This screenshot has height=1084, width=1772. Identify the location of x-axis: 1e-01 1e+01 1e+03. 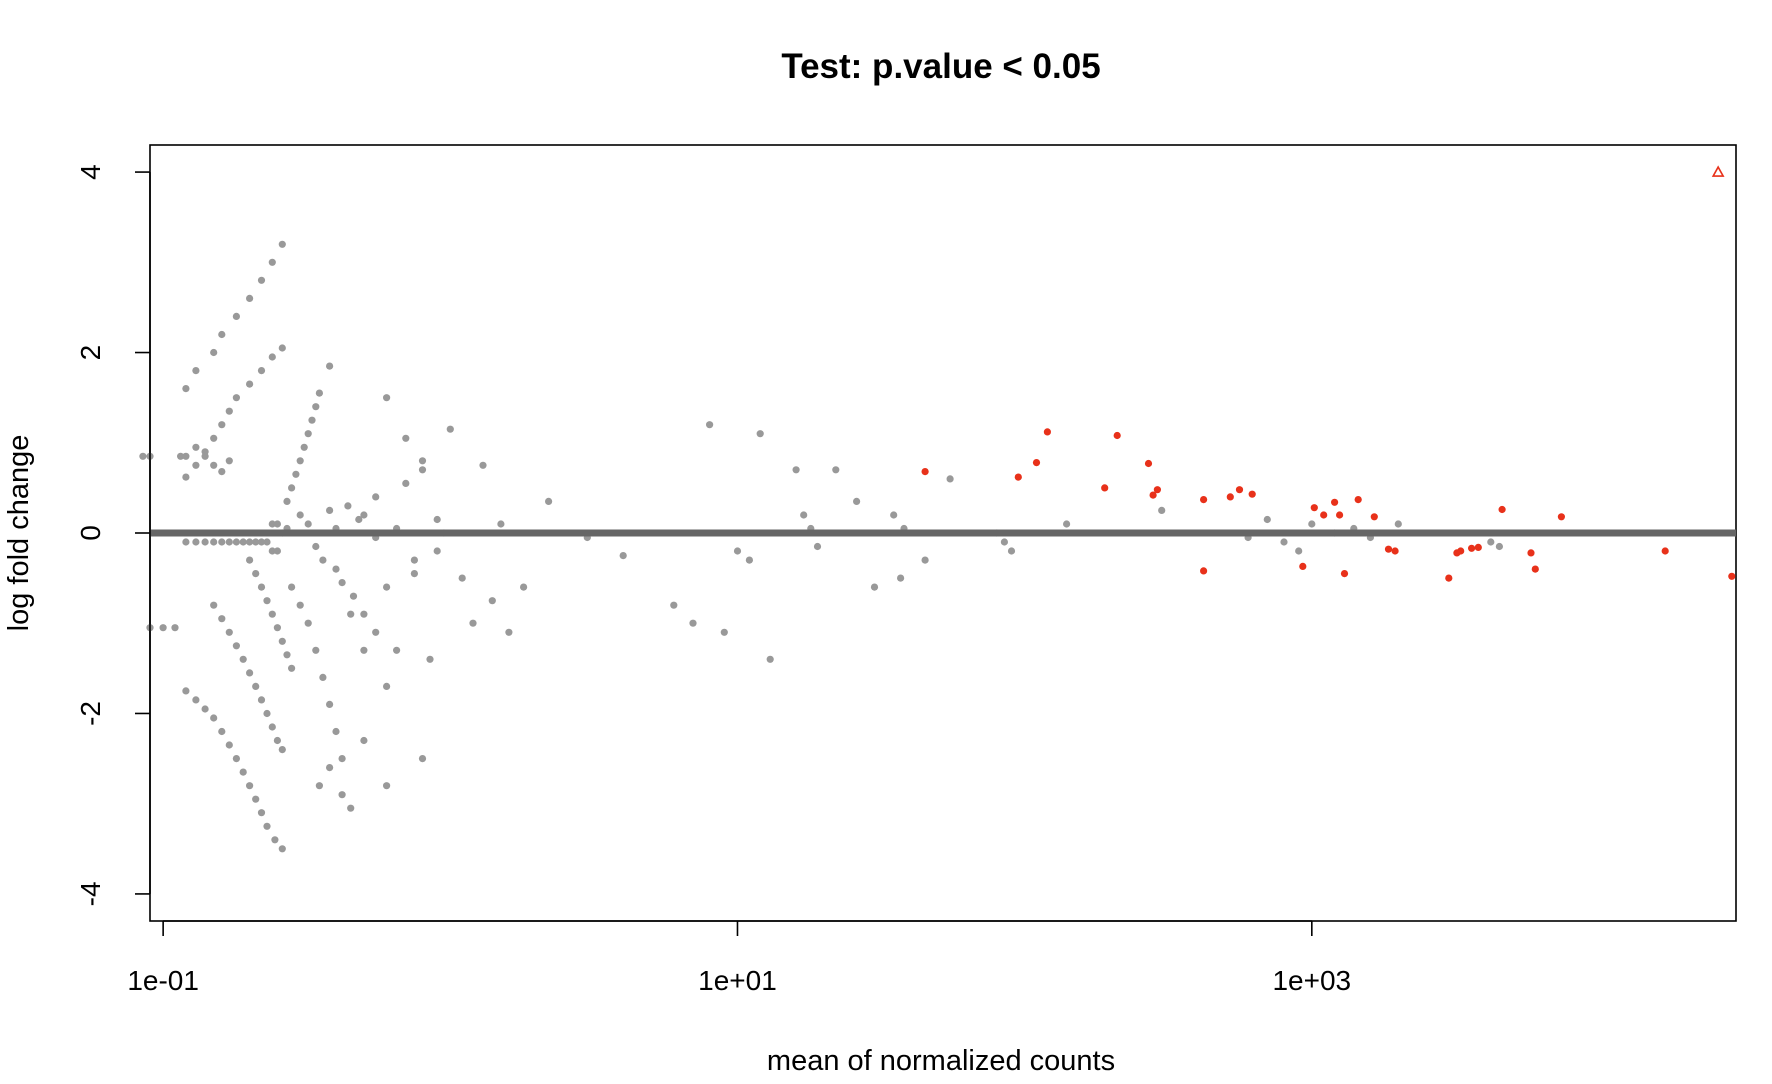
(739, 958).